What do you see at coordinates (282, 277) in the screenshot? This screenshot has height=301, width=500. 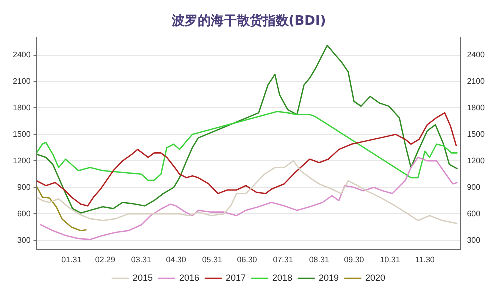 I see `legend-label: 2018` at bounding box center [282, 277].